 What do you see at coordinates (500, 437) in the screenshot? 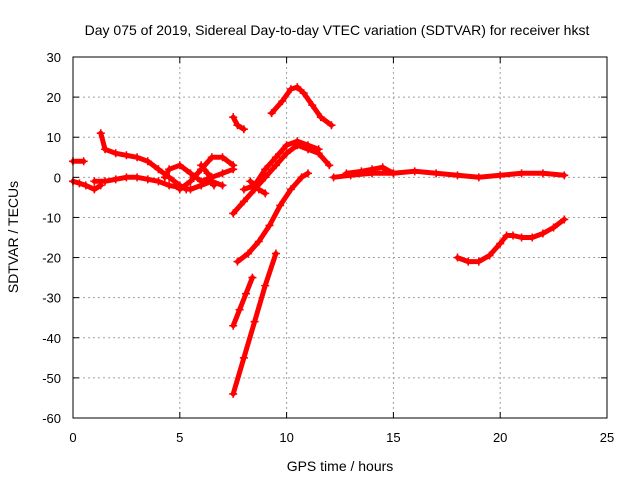
I see `x-tick-label: 20` at bounding box center [500, 437].